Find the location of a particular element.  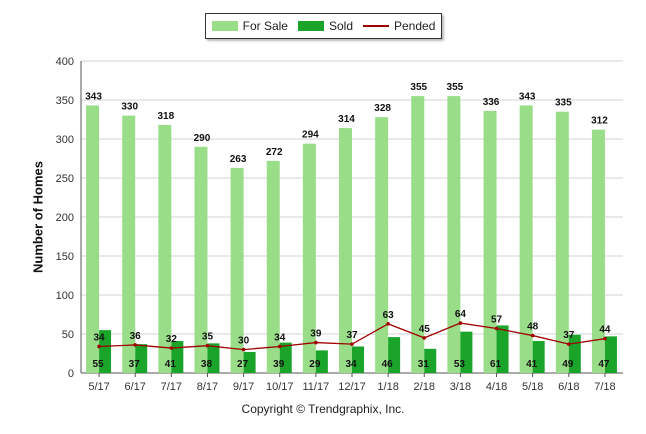

x-tick-label: 7/17 is located at coordinates (171, 387).